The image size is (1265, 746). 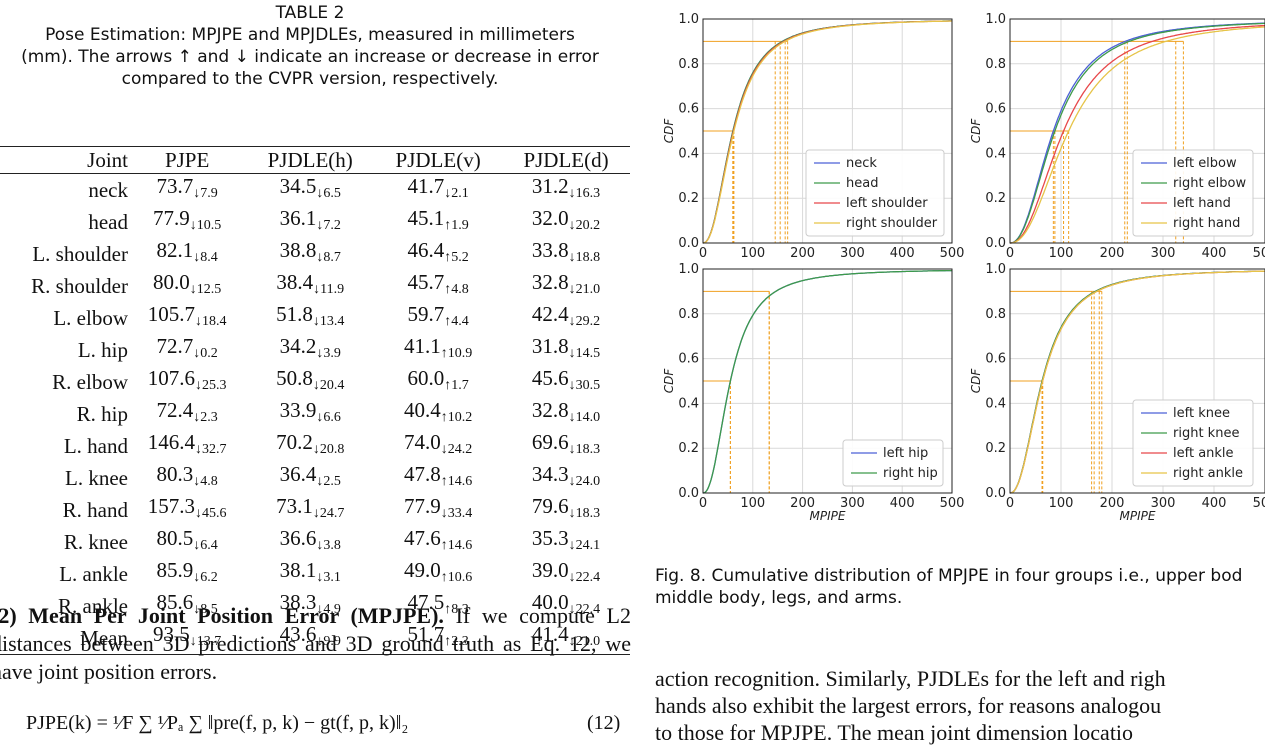 What do you see at coordinates (426, 218) in the screenshot?
I see `cell-value: 45.1` at bounding box center [426, 218].